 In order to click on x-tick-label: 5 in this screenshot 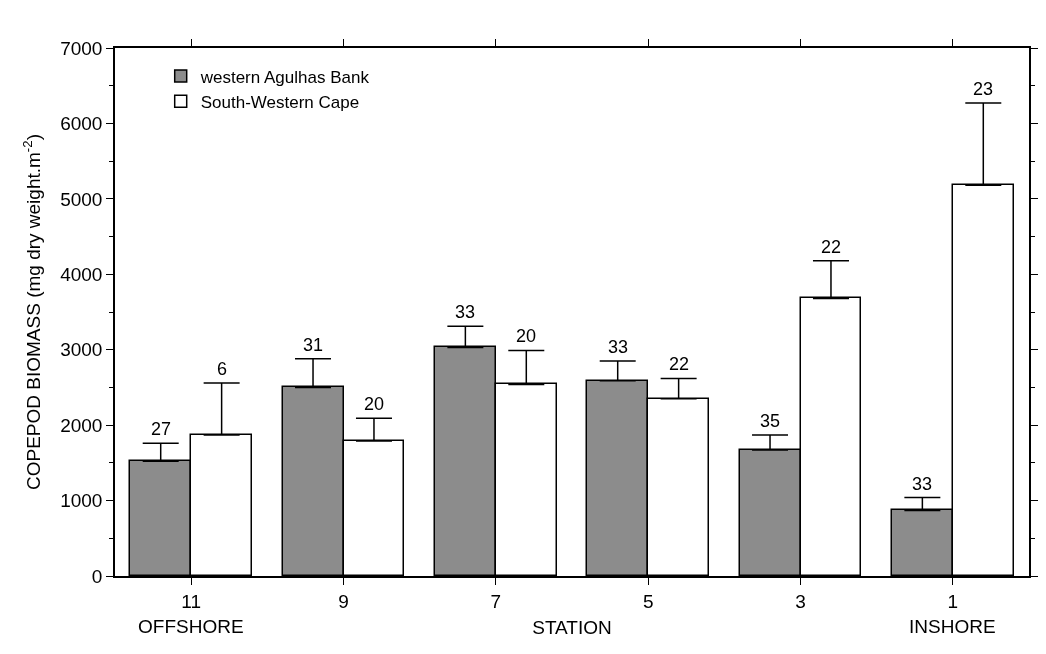, I will do `click(648, 601)`.